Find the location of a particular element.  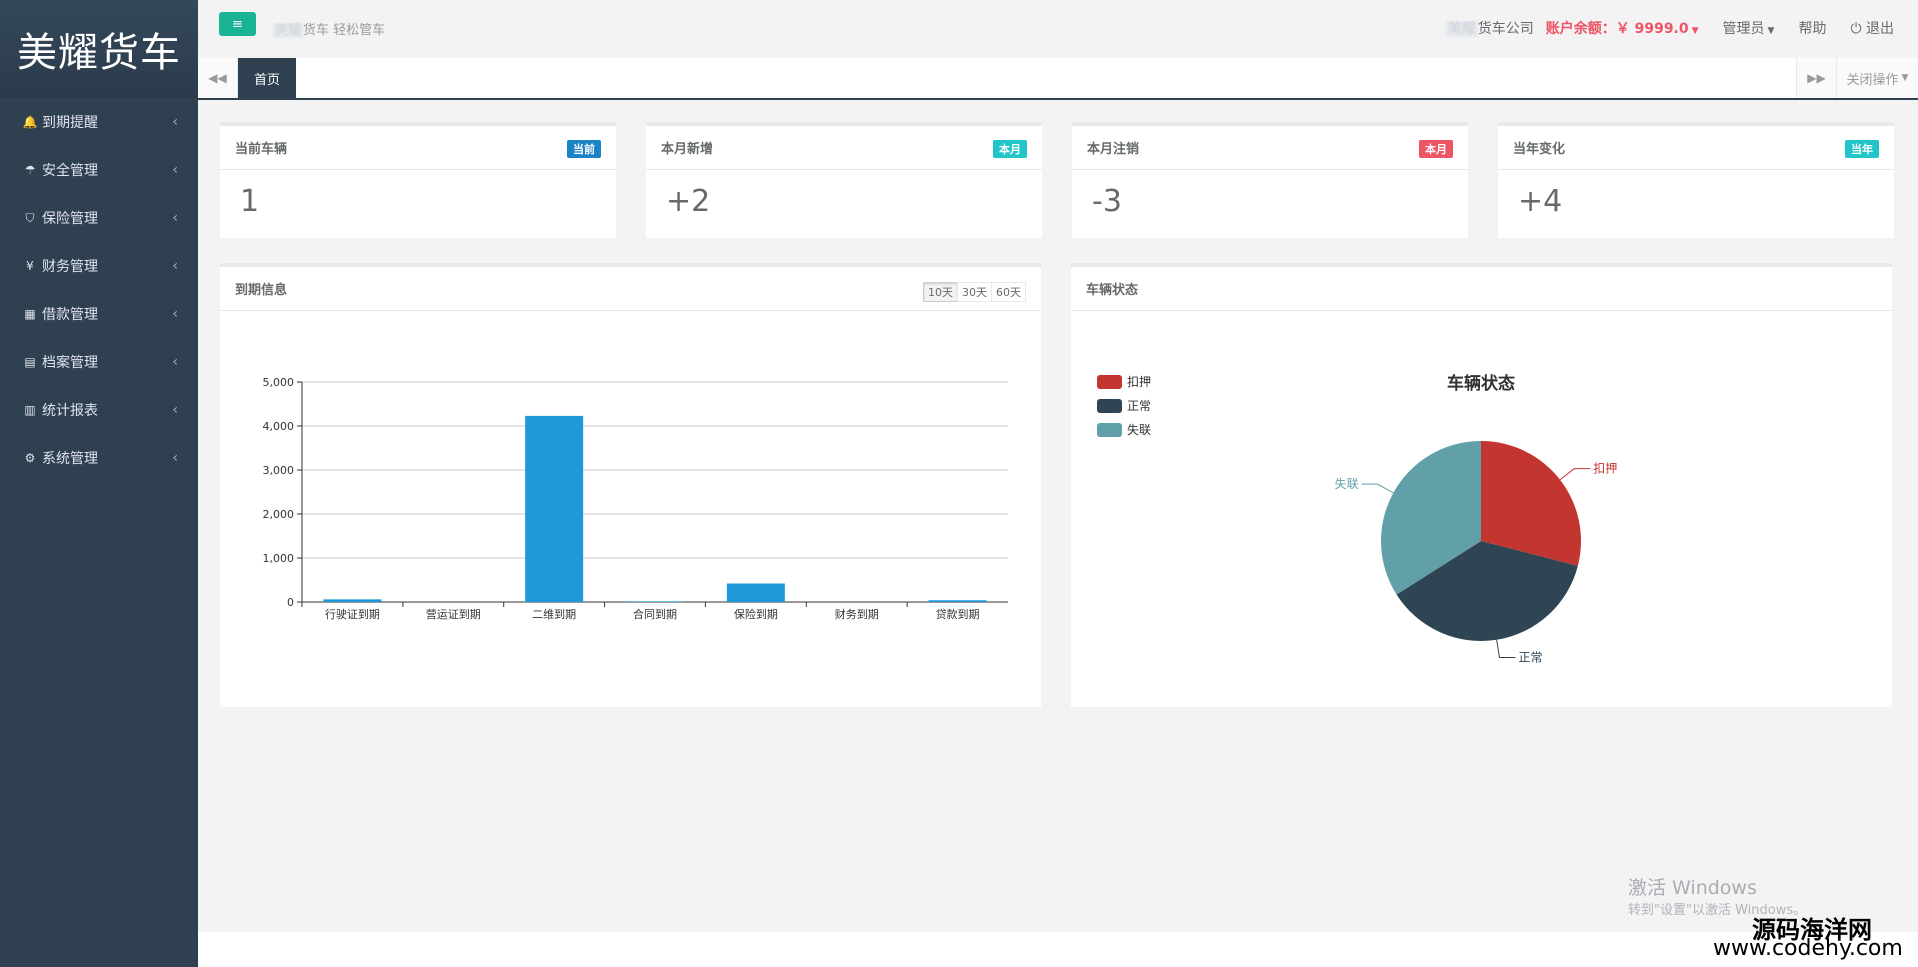

y-tick-label: 3,000 is located at coordinates (279, 470).